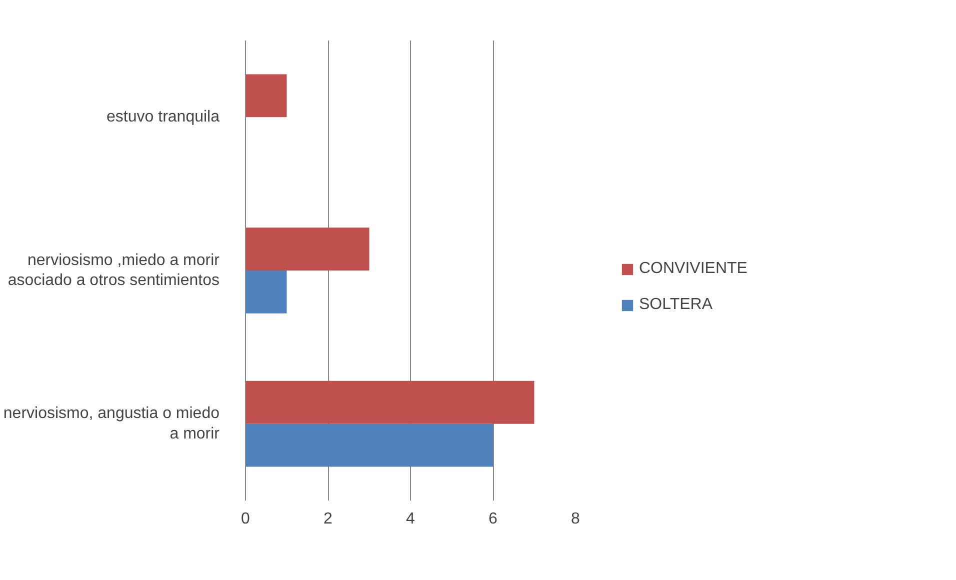 The image size is (956, 580). What do you see at coordinates (245, 519) in the screenshot?
I see `x-tick-label: 0` at bounding box center [245, 519].